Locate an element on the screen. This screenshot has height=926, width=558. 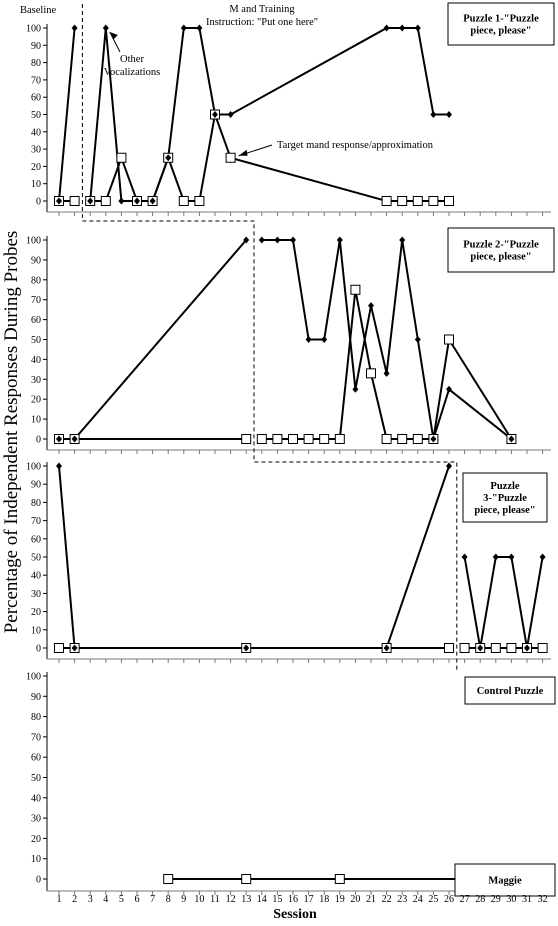
annotation-arrow is located at coordinates (115, 42).